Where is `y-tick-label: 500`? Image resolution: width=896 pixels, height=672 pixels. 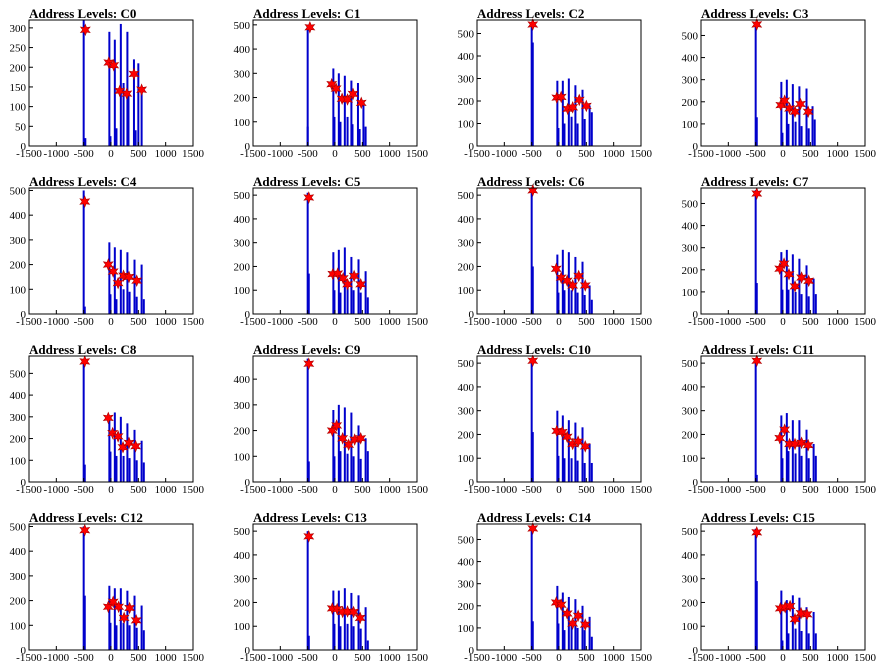 y-tick-label: 500 is located at coordinates (18, 527).